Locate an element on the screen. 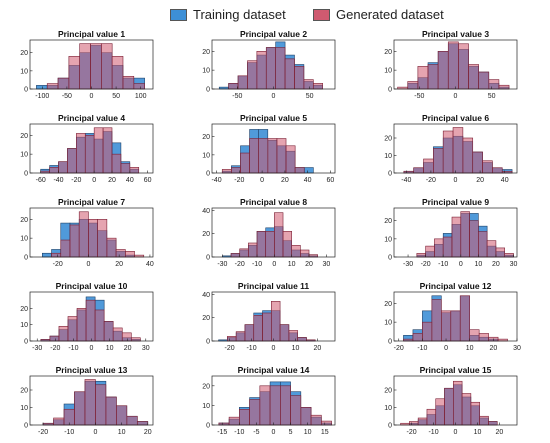  panel-title: Principal value 6 is located at coordinates (455, 118).